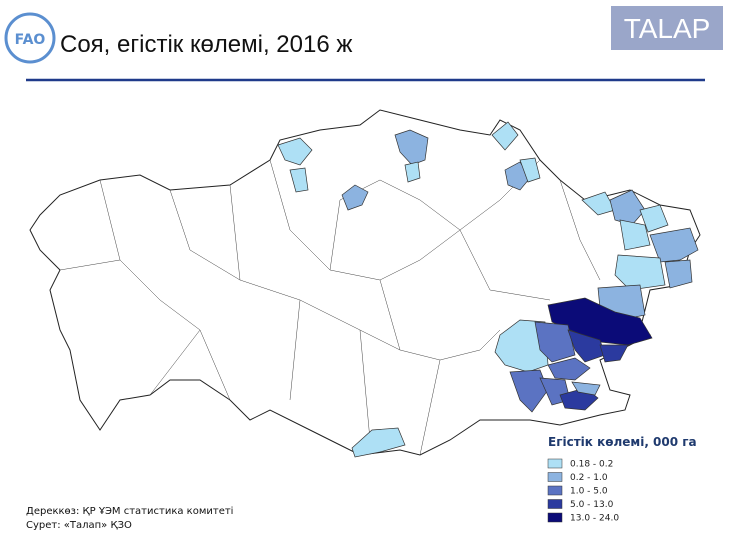  Describe the element at coordinates (206, 44) in the screenshot. I see `title: Соя, егістік көлемі, 2016 ж` at that location.